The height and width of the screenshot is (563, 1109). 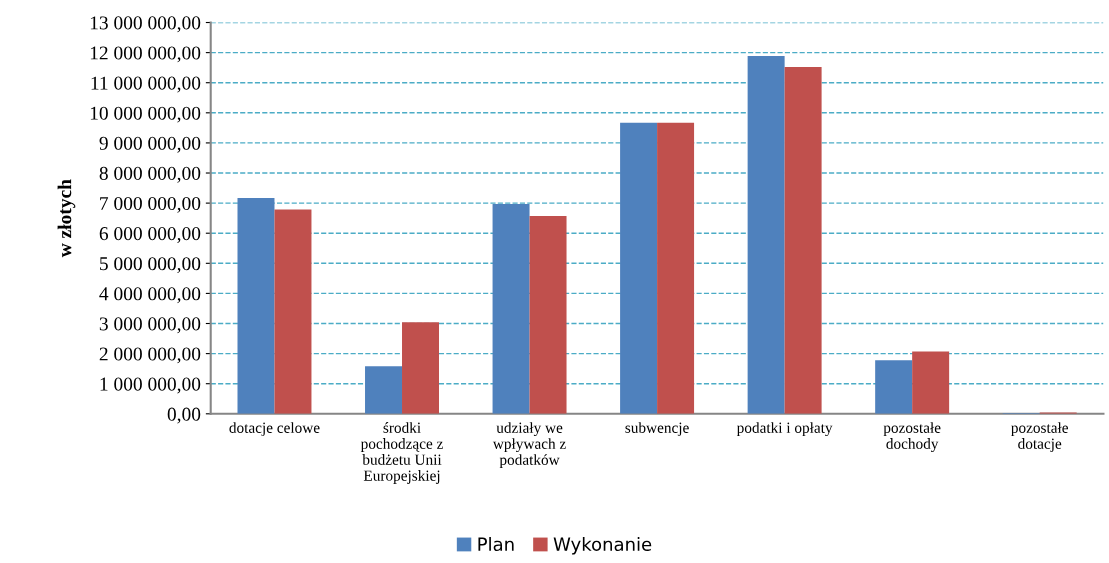 What do you see at coordinates (274, 429) in the screenshot?
I see `x-tick-label: dotacje celowe` at bounding box center [274, 429].